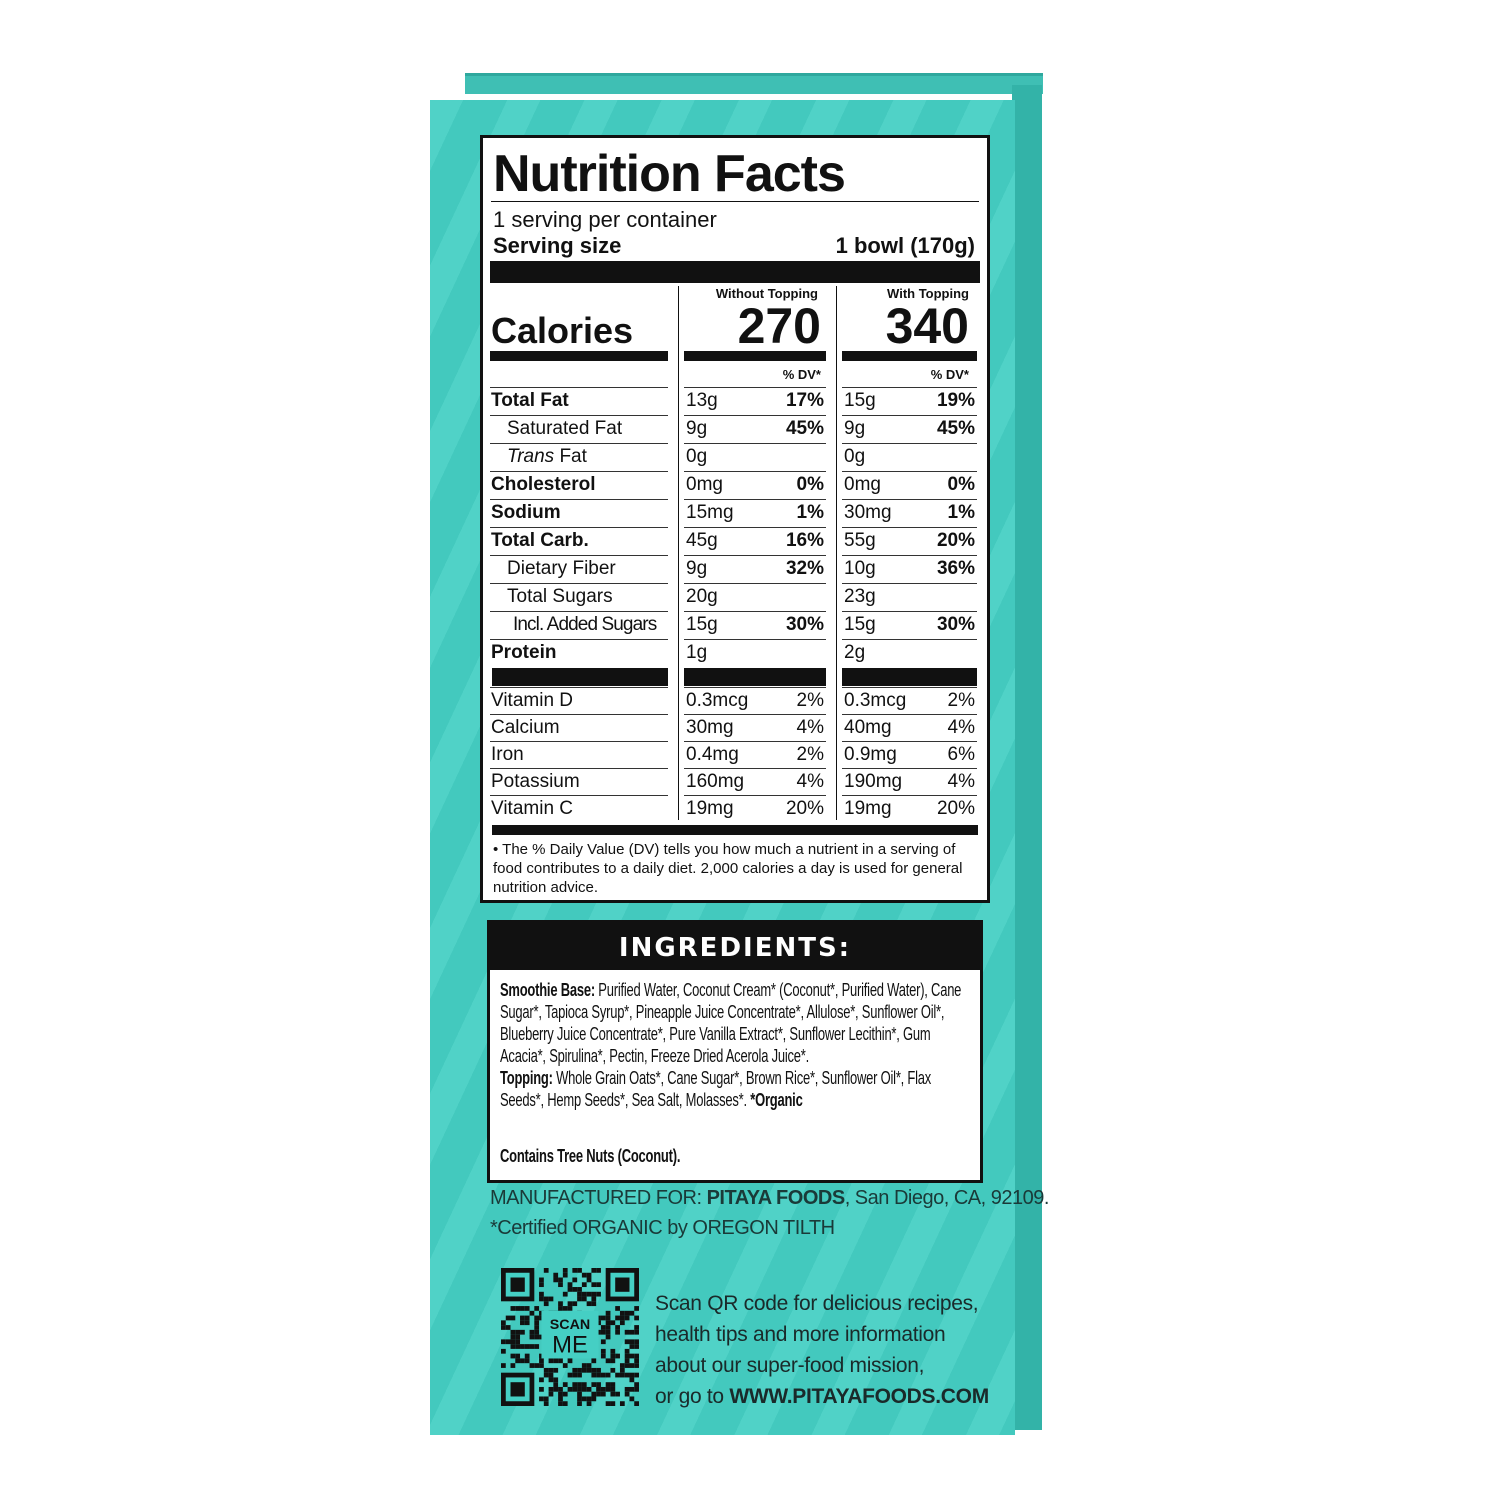  Describe the element at coordinates (859, 1396) in the screenshot. I see `website-link: WWW.PITAYAFOODS.COM` at that location.